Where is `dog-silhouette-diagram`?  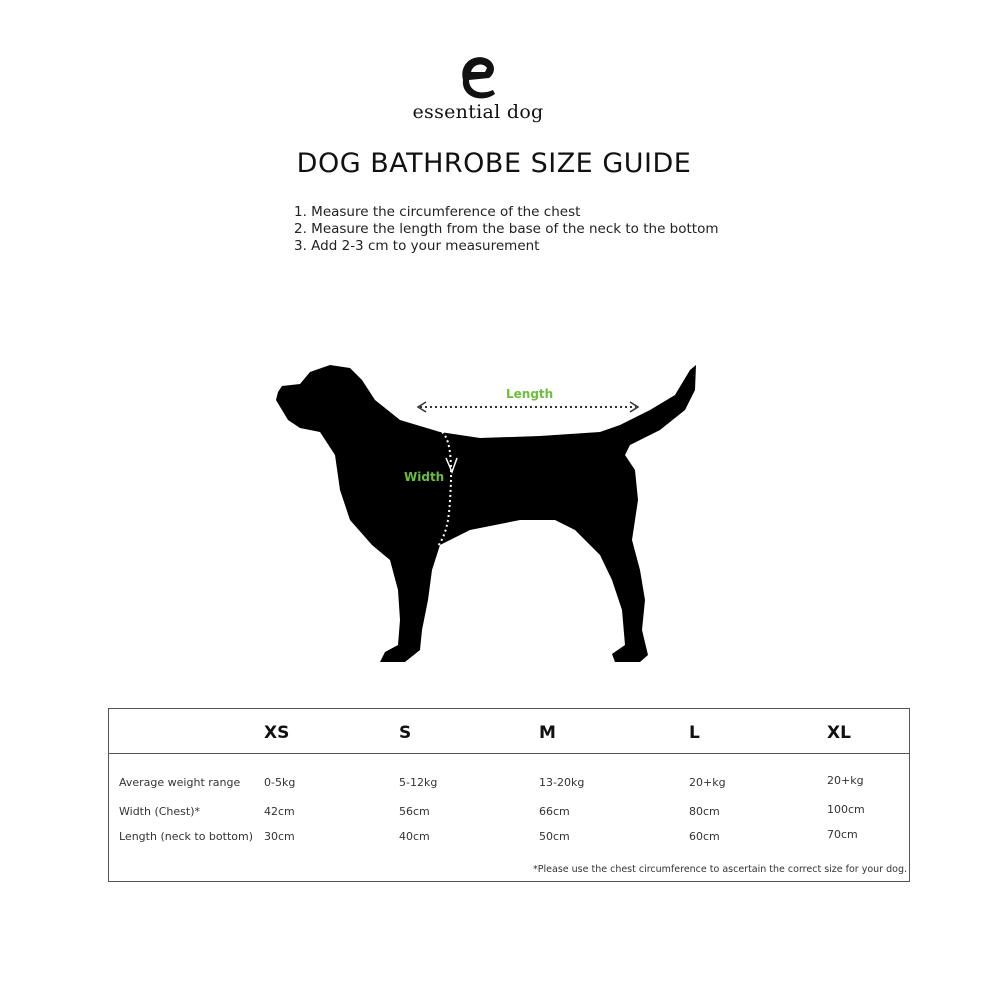
dog-silhouette-diagram is located at coordinates (486, 513).